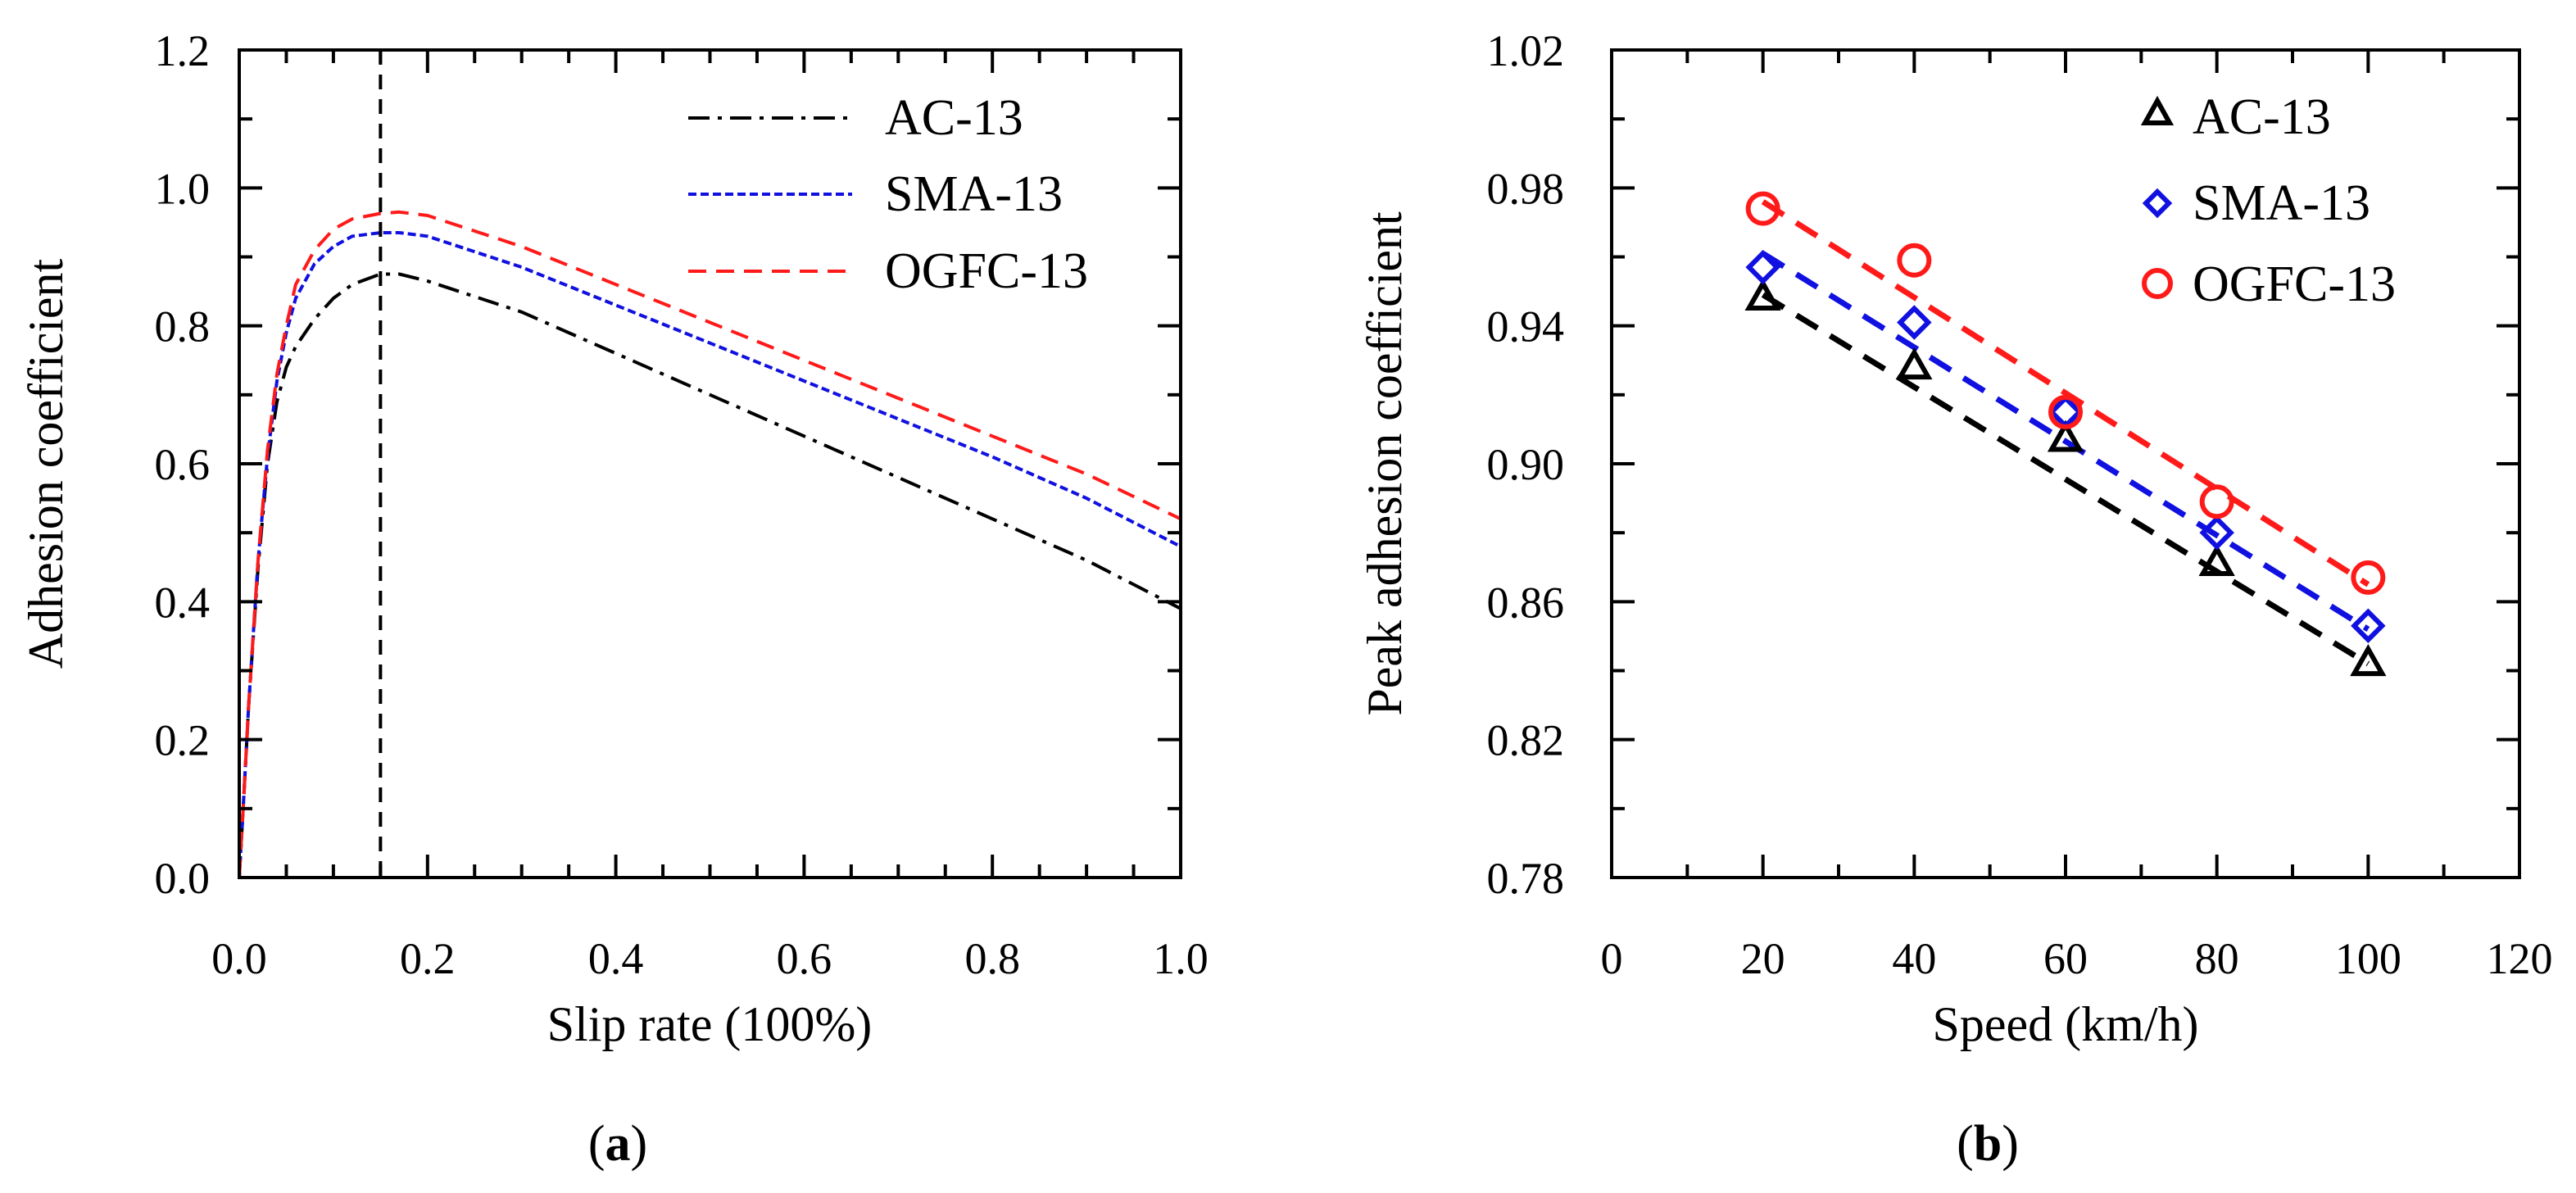 The width and height of the screenshot is (2576, 1193). What do you see at coordinates (1526, 188) in the screenshot?
I see `y-tick-label: 0.98` at bounding box center [1526, 188].